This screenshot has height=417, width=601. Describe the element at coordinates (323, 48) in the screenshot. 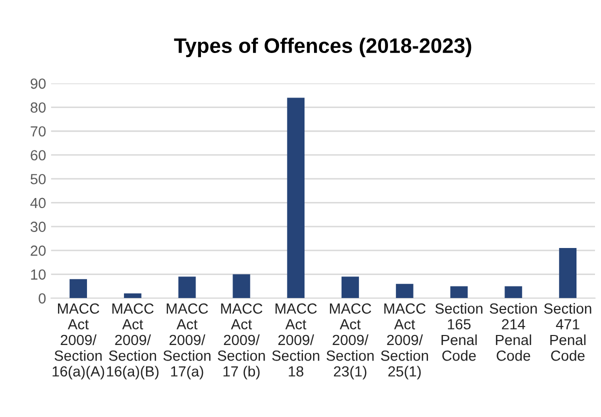

I see `chart-title: Types of Offences (2018-2023)` at that location.